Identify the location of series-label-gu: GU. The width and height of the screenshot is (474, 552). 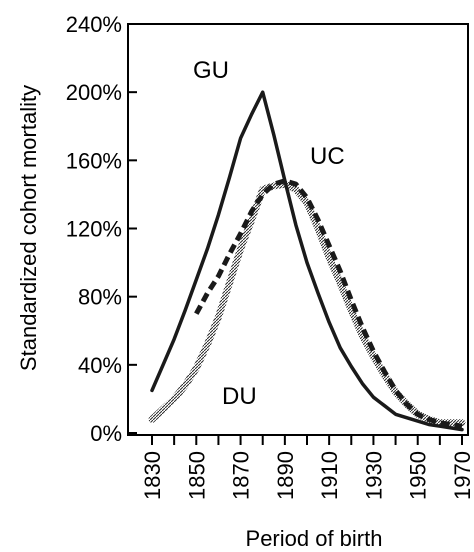
(211, 70).